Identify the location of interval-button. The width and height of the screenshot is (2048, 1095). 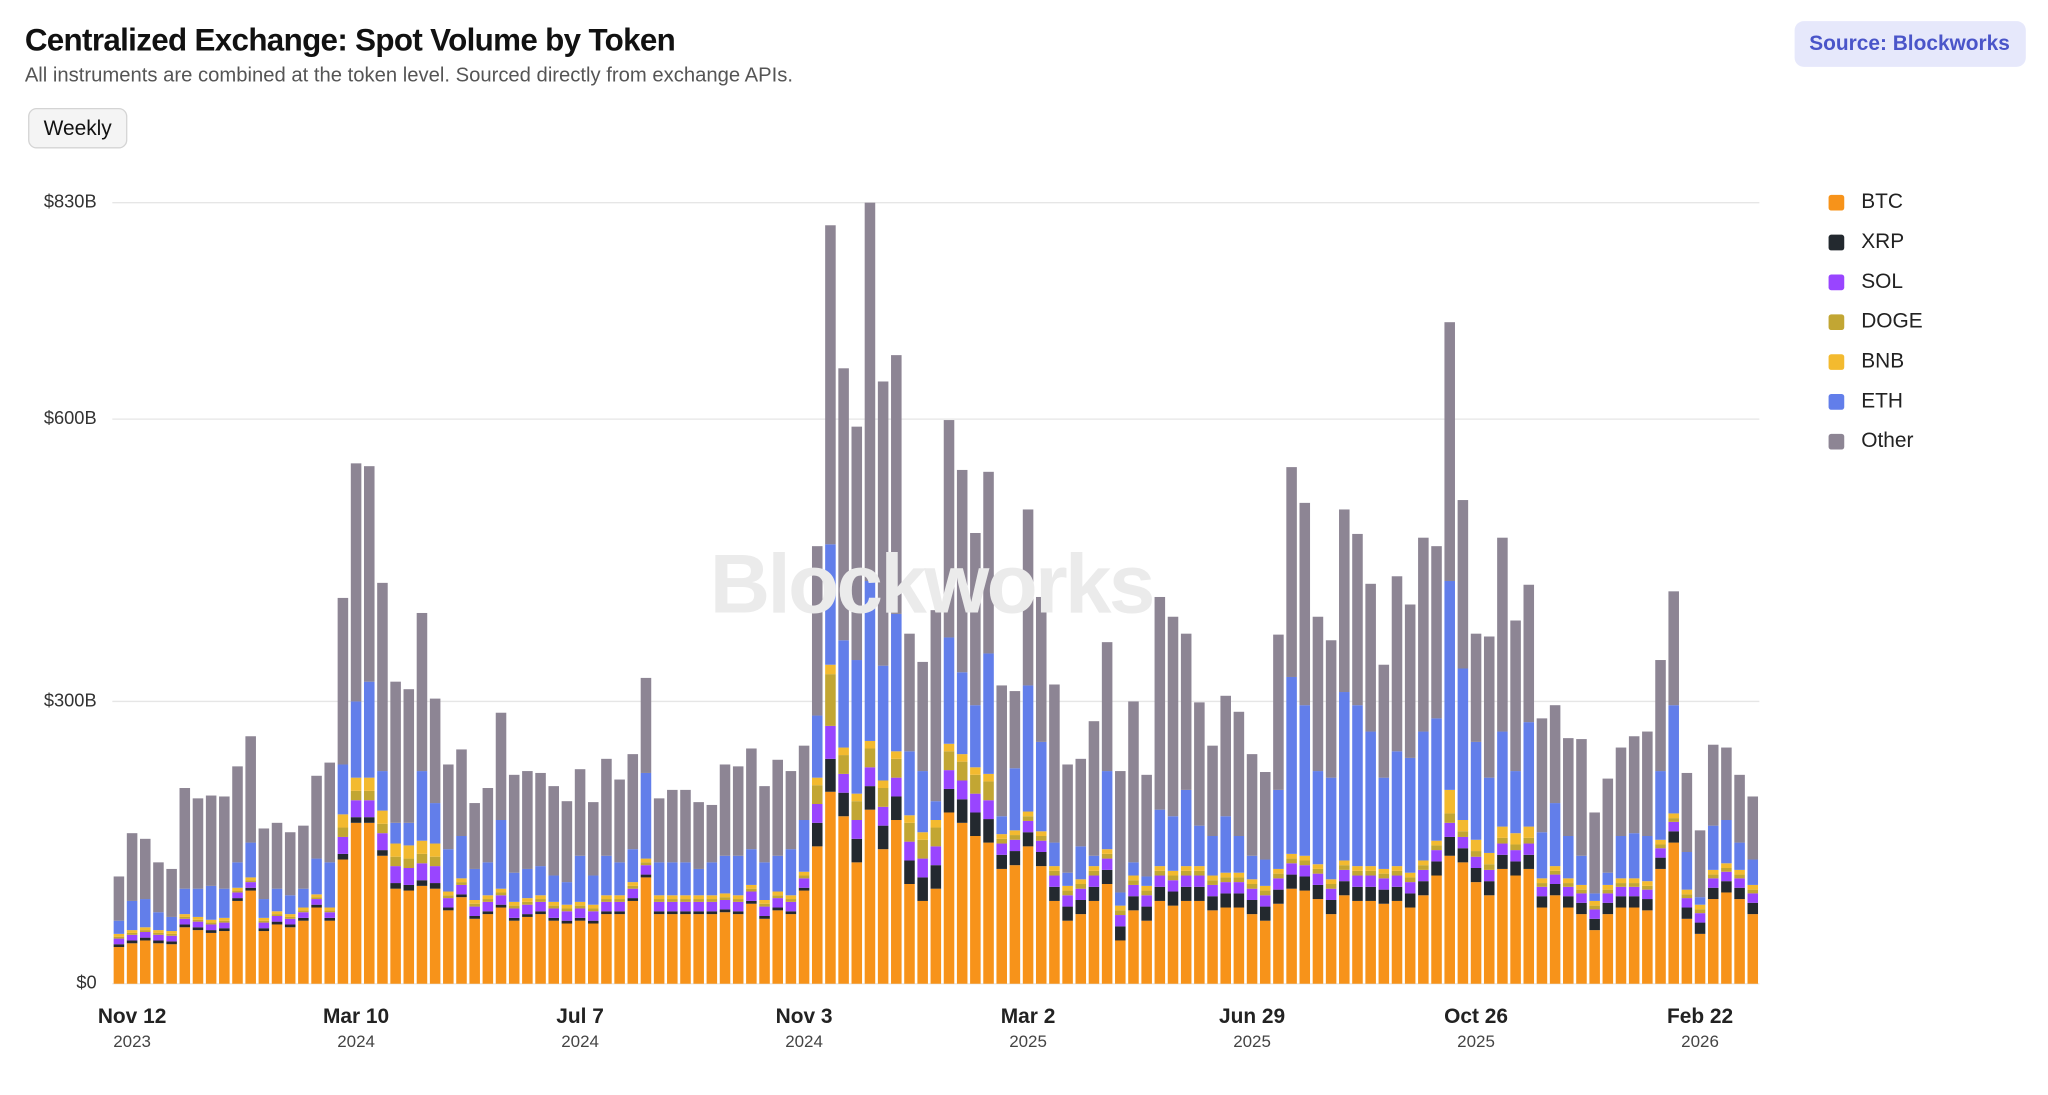
(78, 128).